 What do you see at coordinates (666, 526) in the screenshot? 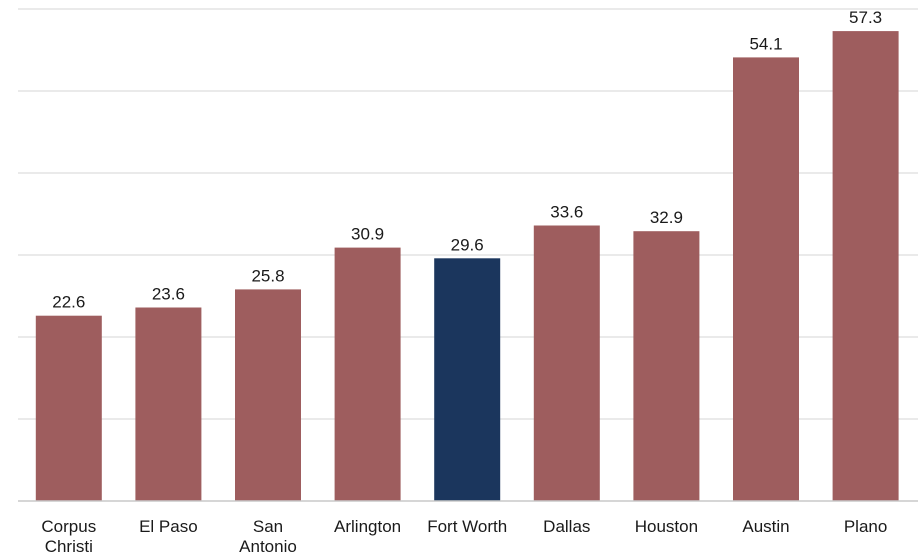
I see `category-label: Houston` at bounding box center [666, 526].